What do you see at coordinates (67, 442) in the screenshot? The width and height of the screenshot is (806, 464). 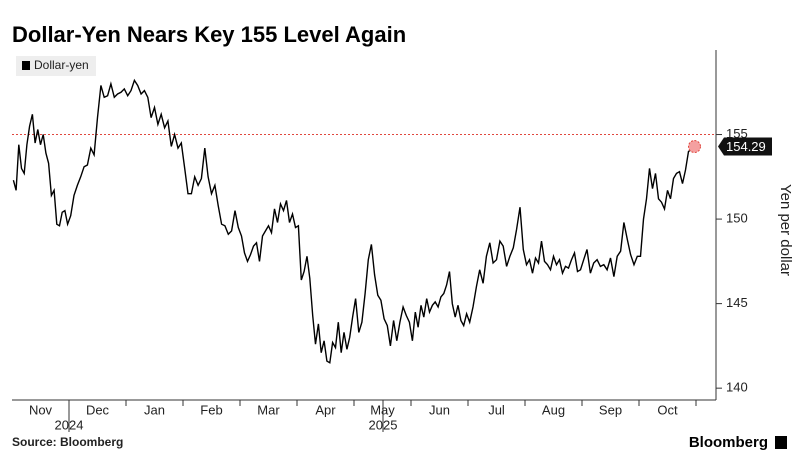 I see `source: Source: Bloomberg` at bounding box center [67, 442].